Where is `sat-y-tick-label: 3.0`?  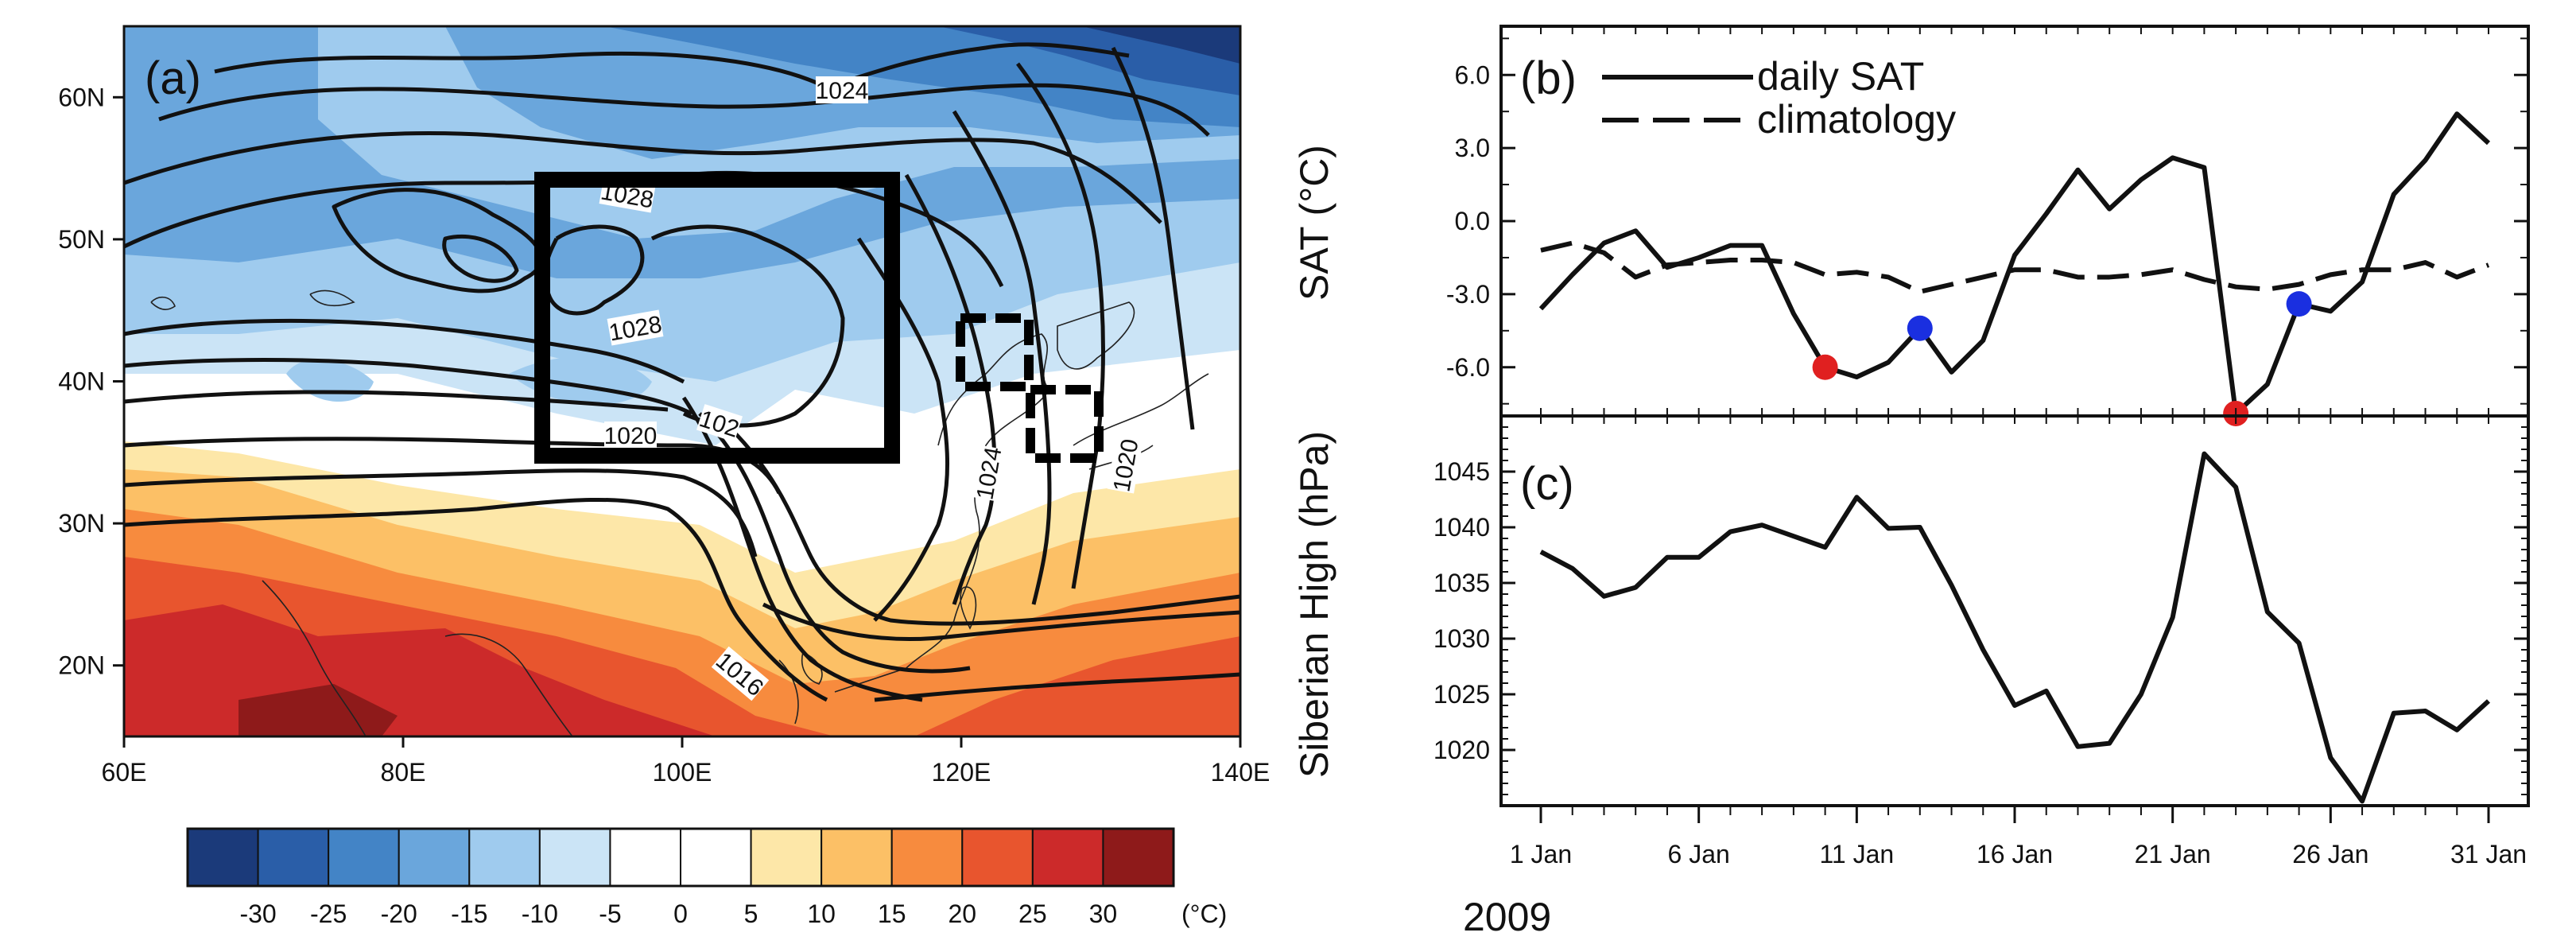 sat-y-tick-label: 3.0 is located at coordinates (1472, 148).